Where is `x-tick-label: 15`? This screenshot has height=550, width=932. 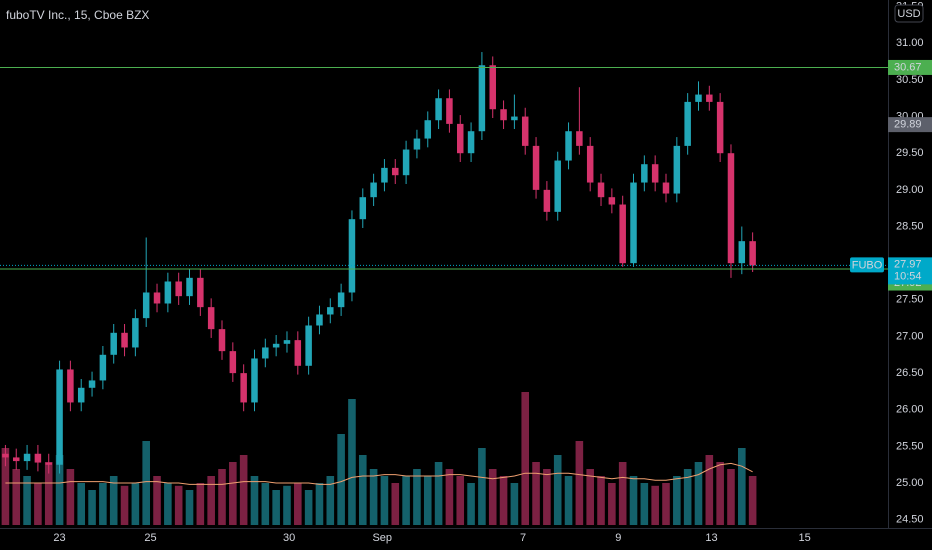 x-tick-label: 15 is located at coordinates (804, 538).